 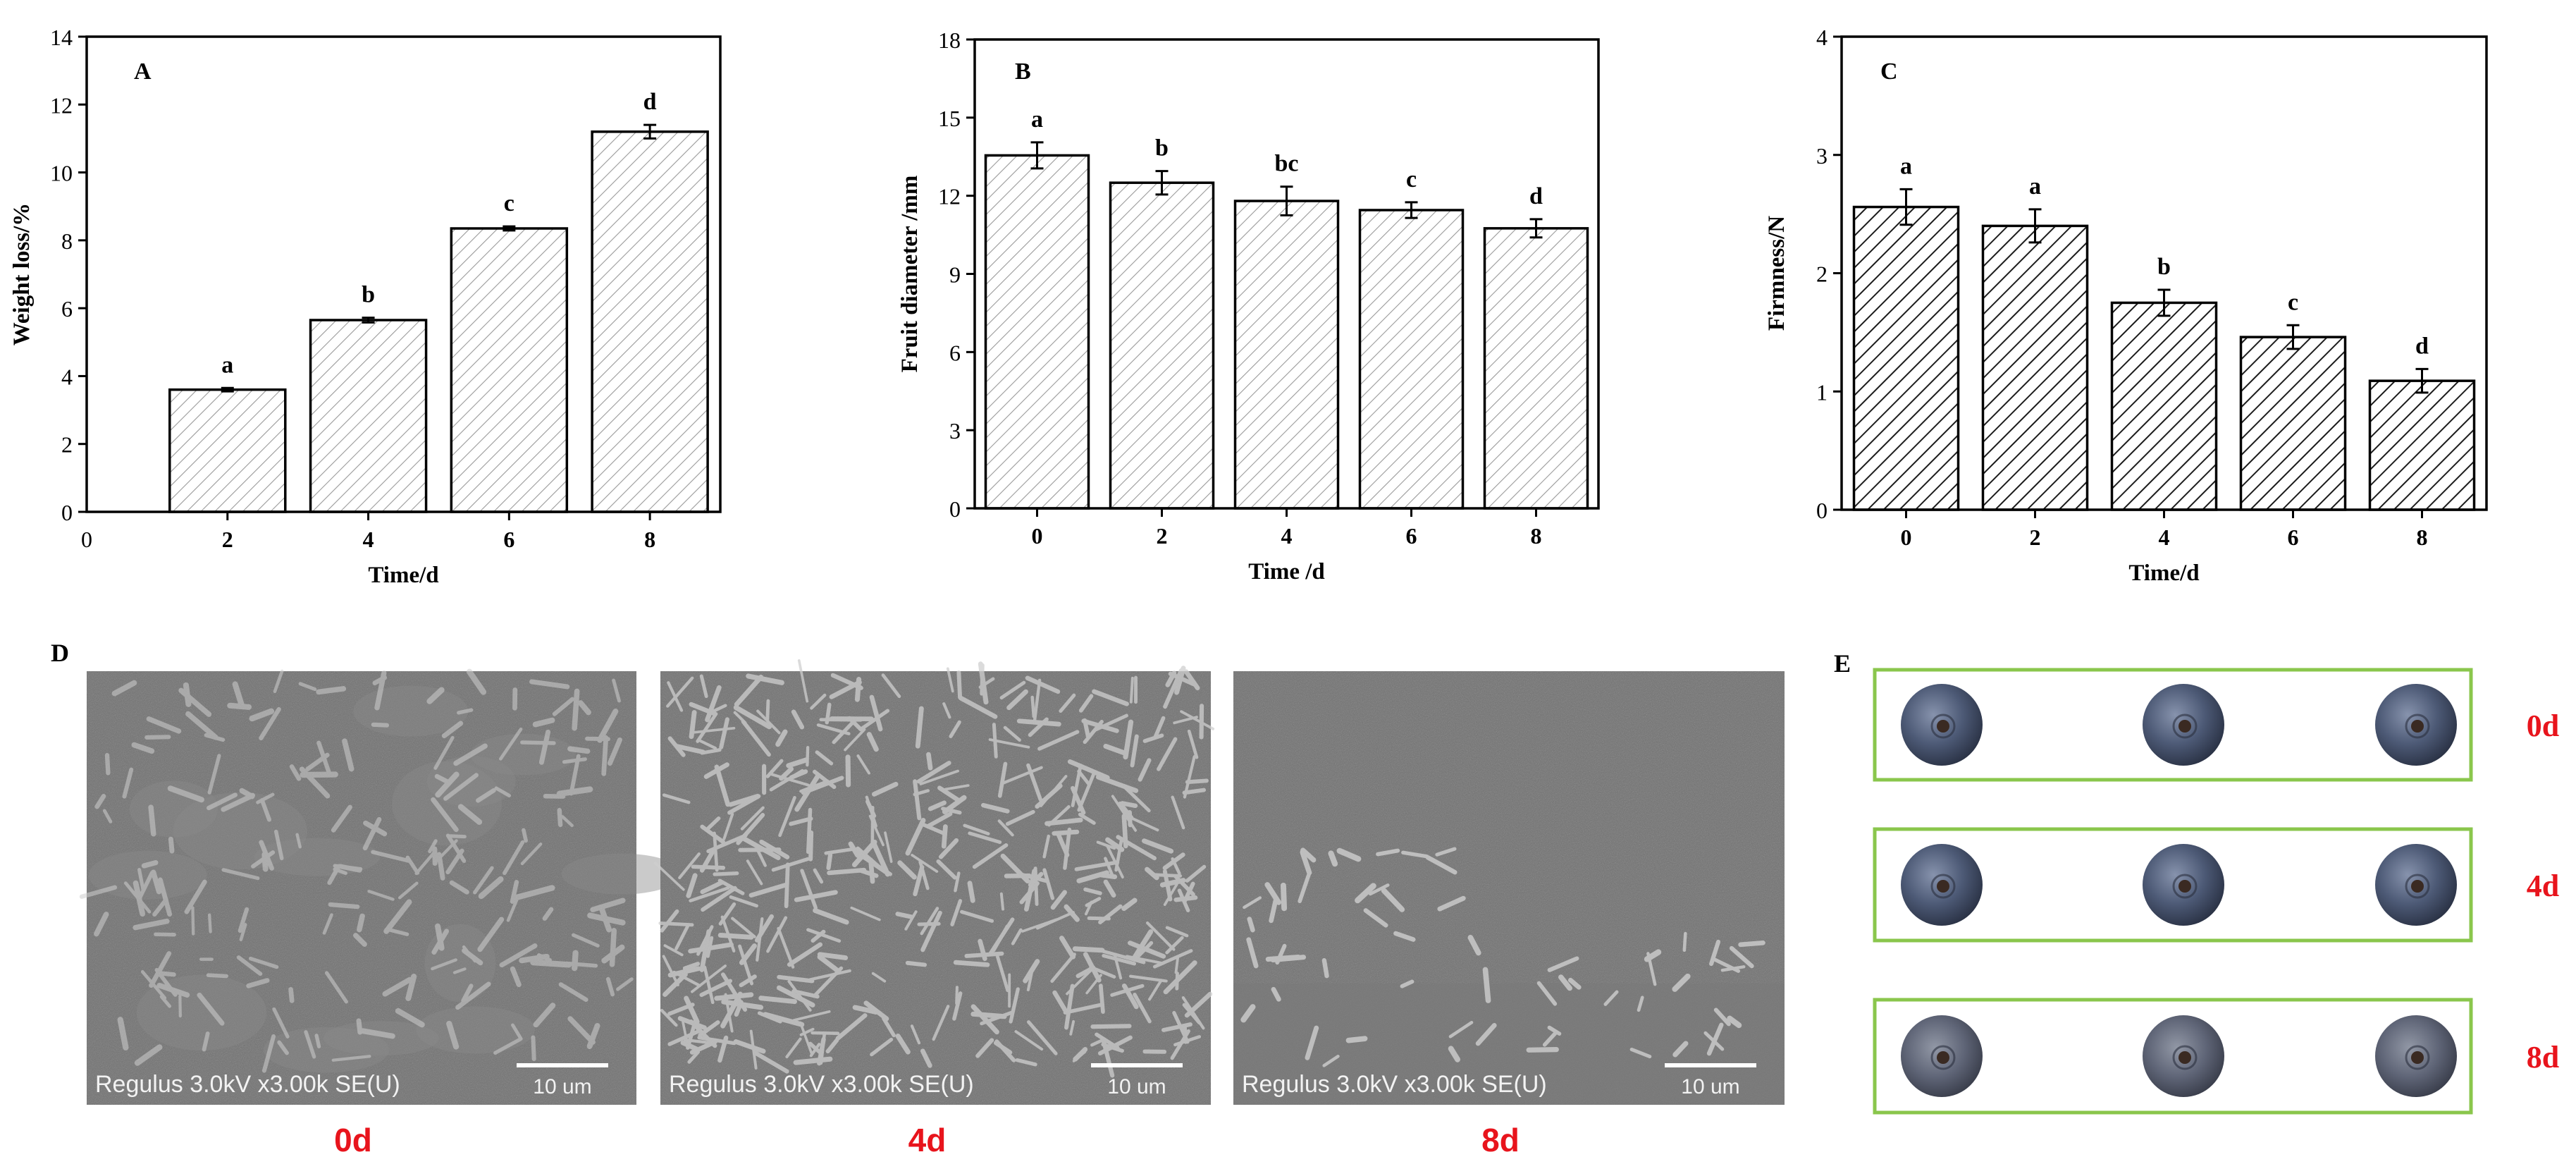 What do you see at coordinates (1501, 1140) in the screenshot?
I see `sem-caption: 8d` at bounding box center [1501, 1140].